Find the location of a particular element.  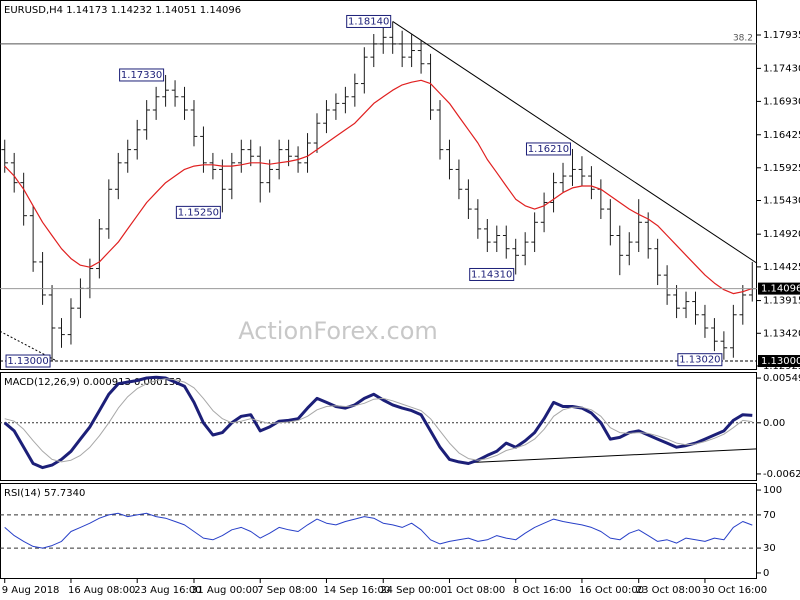

y-tick-label: 1.14920 is located at coordinates (781, 234).